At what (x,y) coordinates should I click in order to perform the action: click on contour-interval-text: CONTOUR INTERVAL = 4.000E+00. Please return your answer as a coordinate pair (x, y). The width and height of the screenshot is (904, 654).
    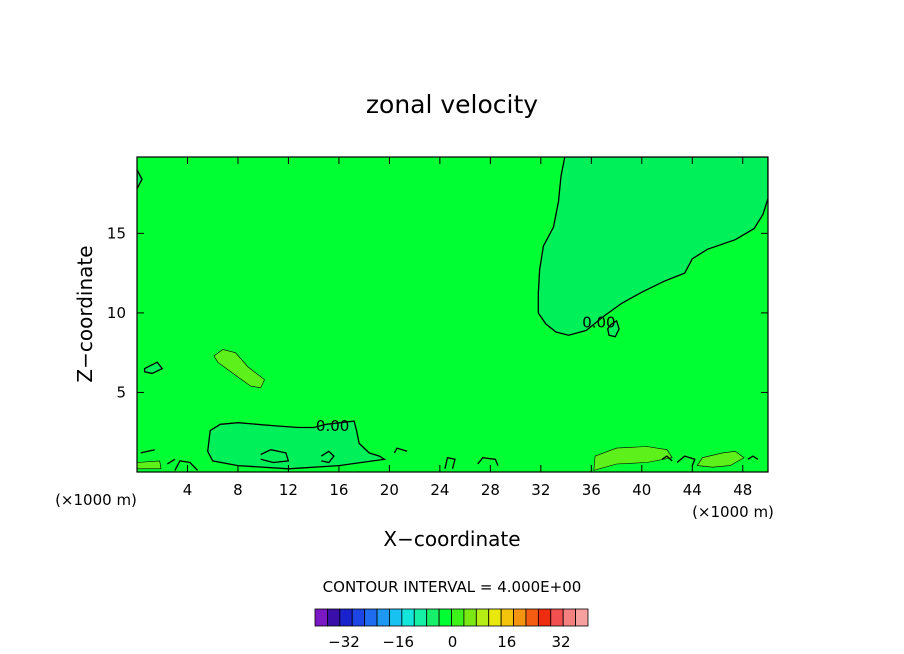
    Looking at the image, I should click on (452, 587).